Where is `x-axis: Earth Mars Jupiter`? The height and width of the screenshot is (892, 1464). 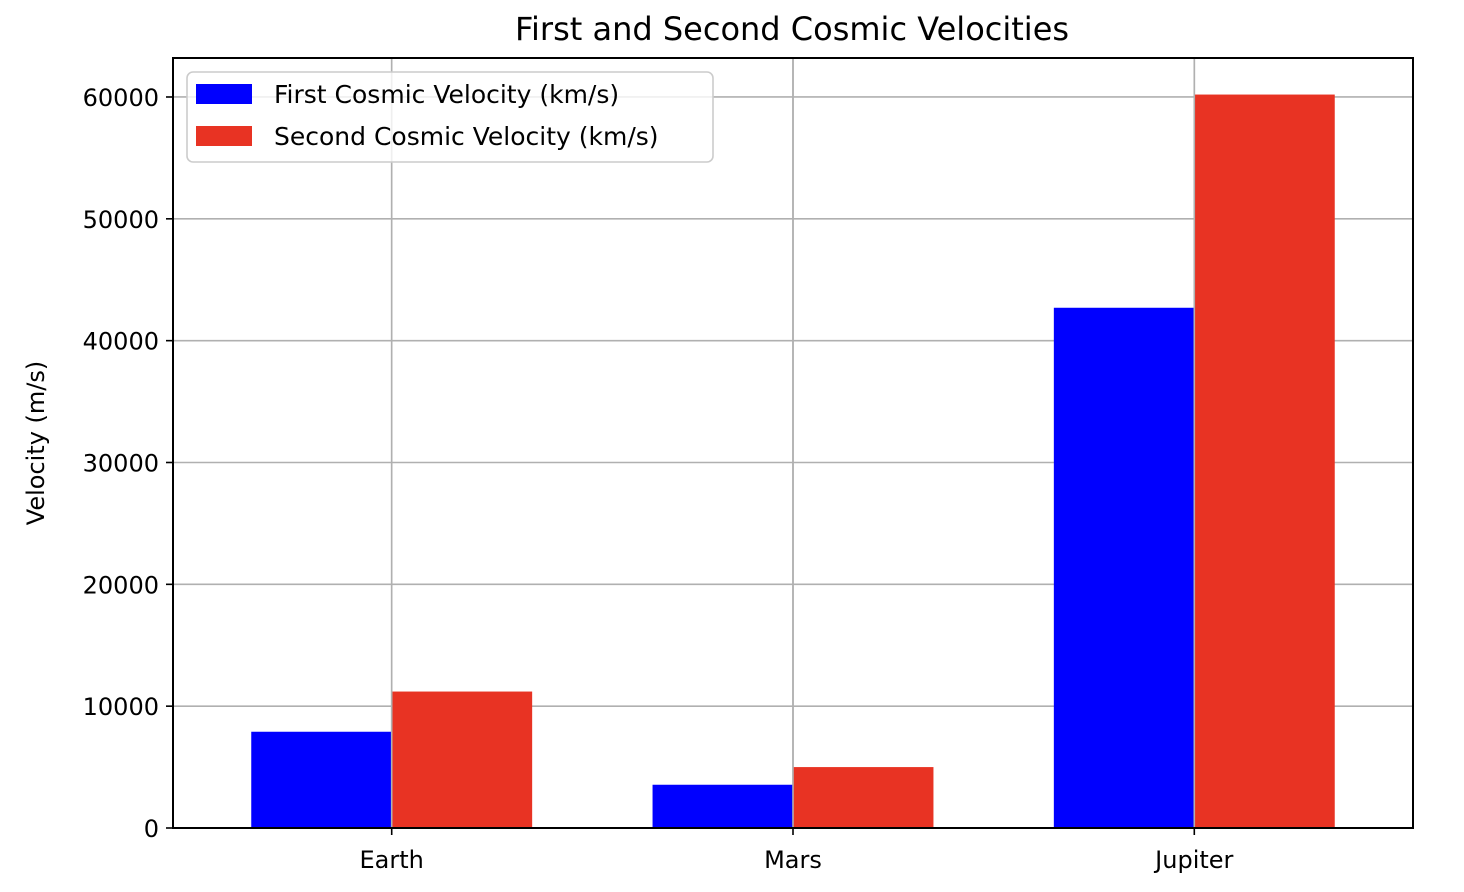
x-axis: Earth Mars Jupiter is located at coordinates (797, 851).